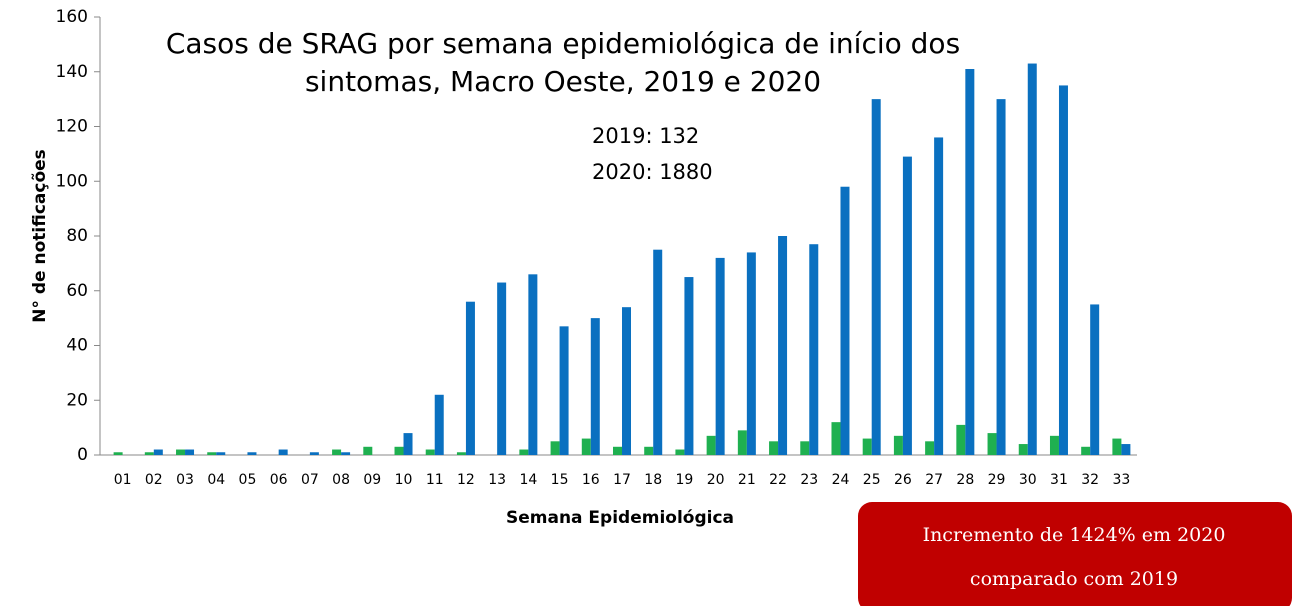 Image resolution: width=1298 pixels, height=606 pixels. What do you see at coordinates (997, 480) in the screenshot?
I see `x-tick-label: 29` at bounding box center [997, 480].